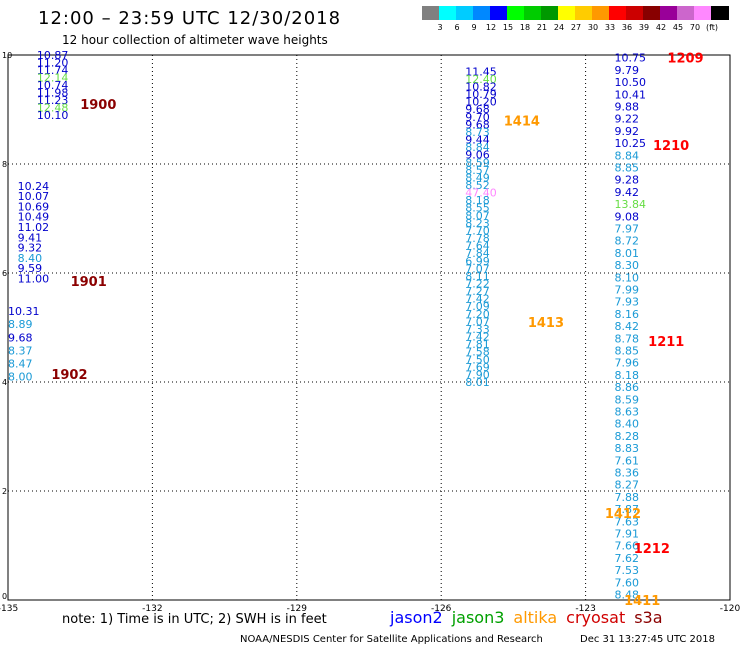 This screenshot has width=740, height=650. What do you see at coordinates (626, 326) in the screenshot?
I see `wave-height-label: 8.42` at bounding box center [626, 326].